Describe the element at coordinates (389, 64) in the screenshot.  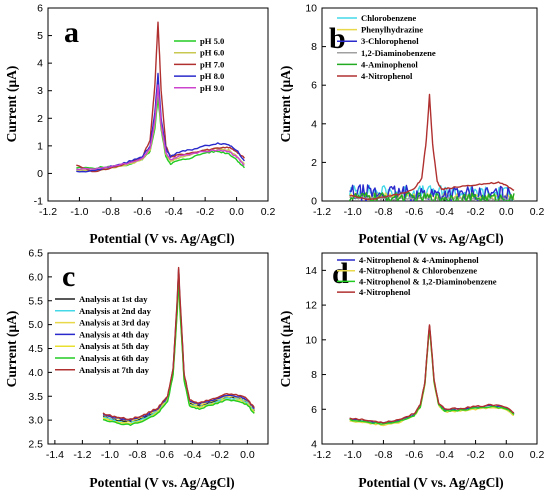
I see `legend-label: 4-Aminophenol` at that location.